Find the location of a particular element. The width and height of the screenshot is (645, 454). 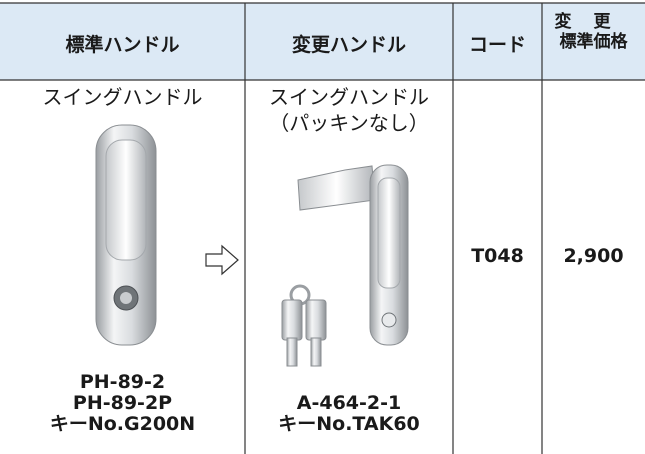

header-line: 変更 is located at coordinates (593, 22).